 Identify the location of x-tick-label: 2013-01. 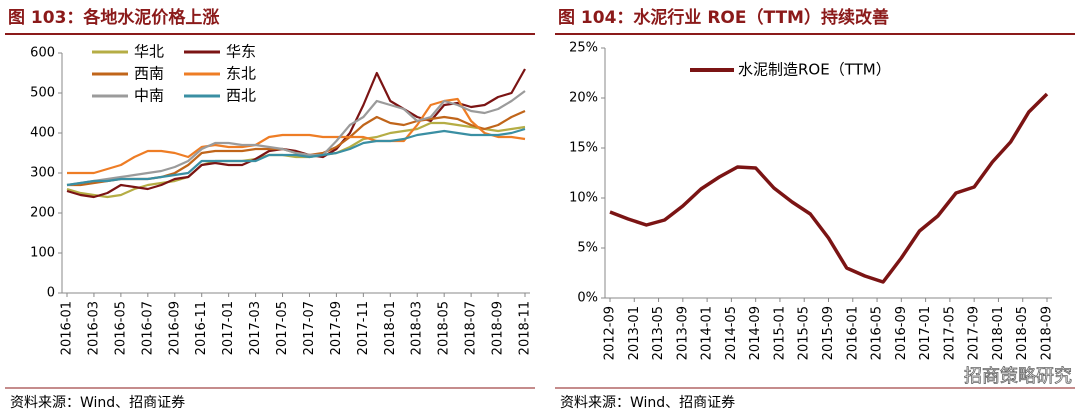
(634, 333).